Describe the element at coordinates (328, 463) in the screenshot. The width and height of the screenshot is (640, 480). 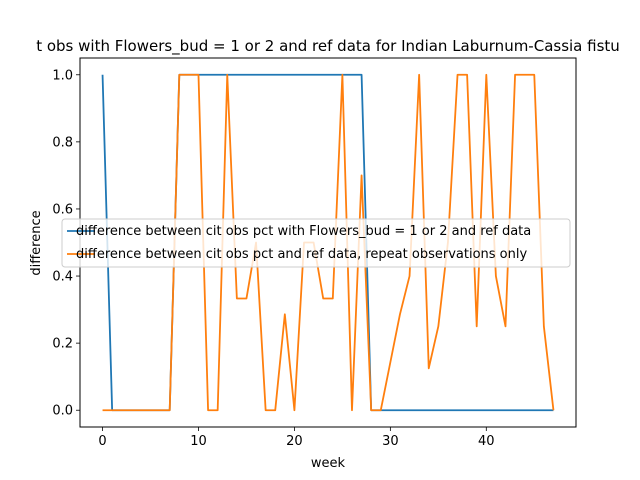
I see `x-axis-label: week` at that location.